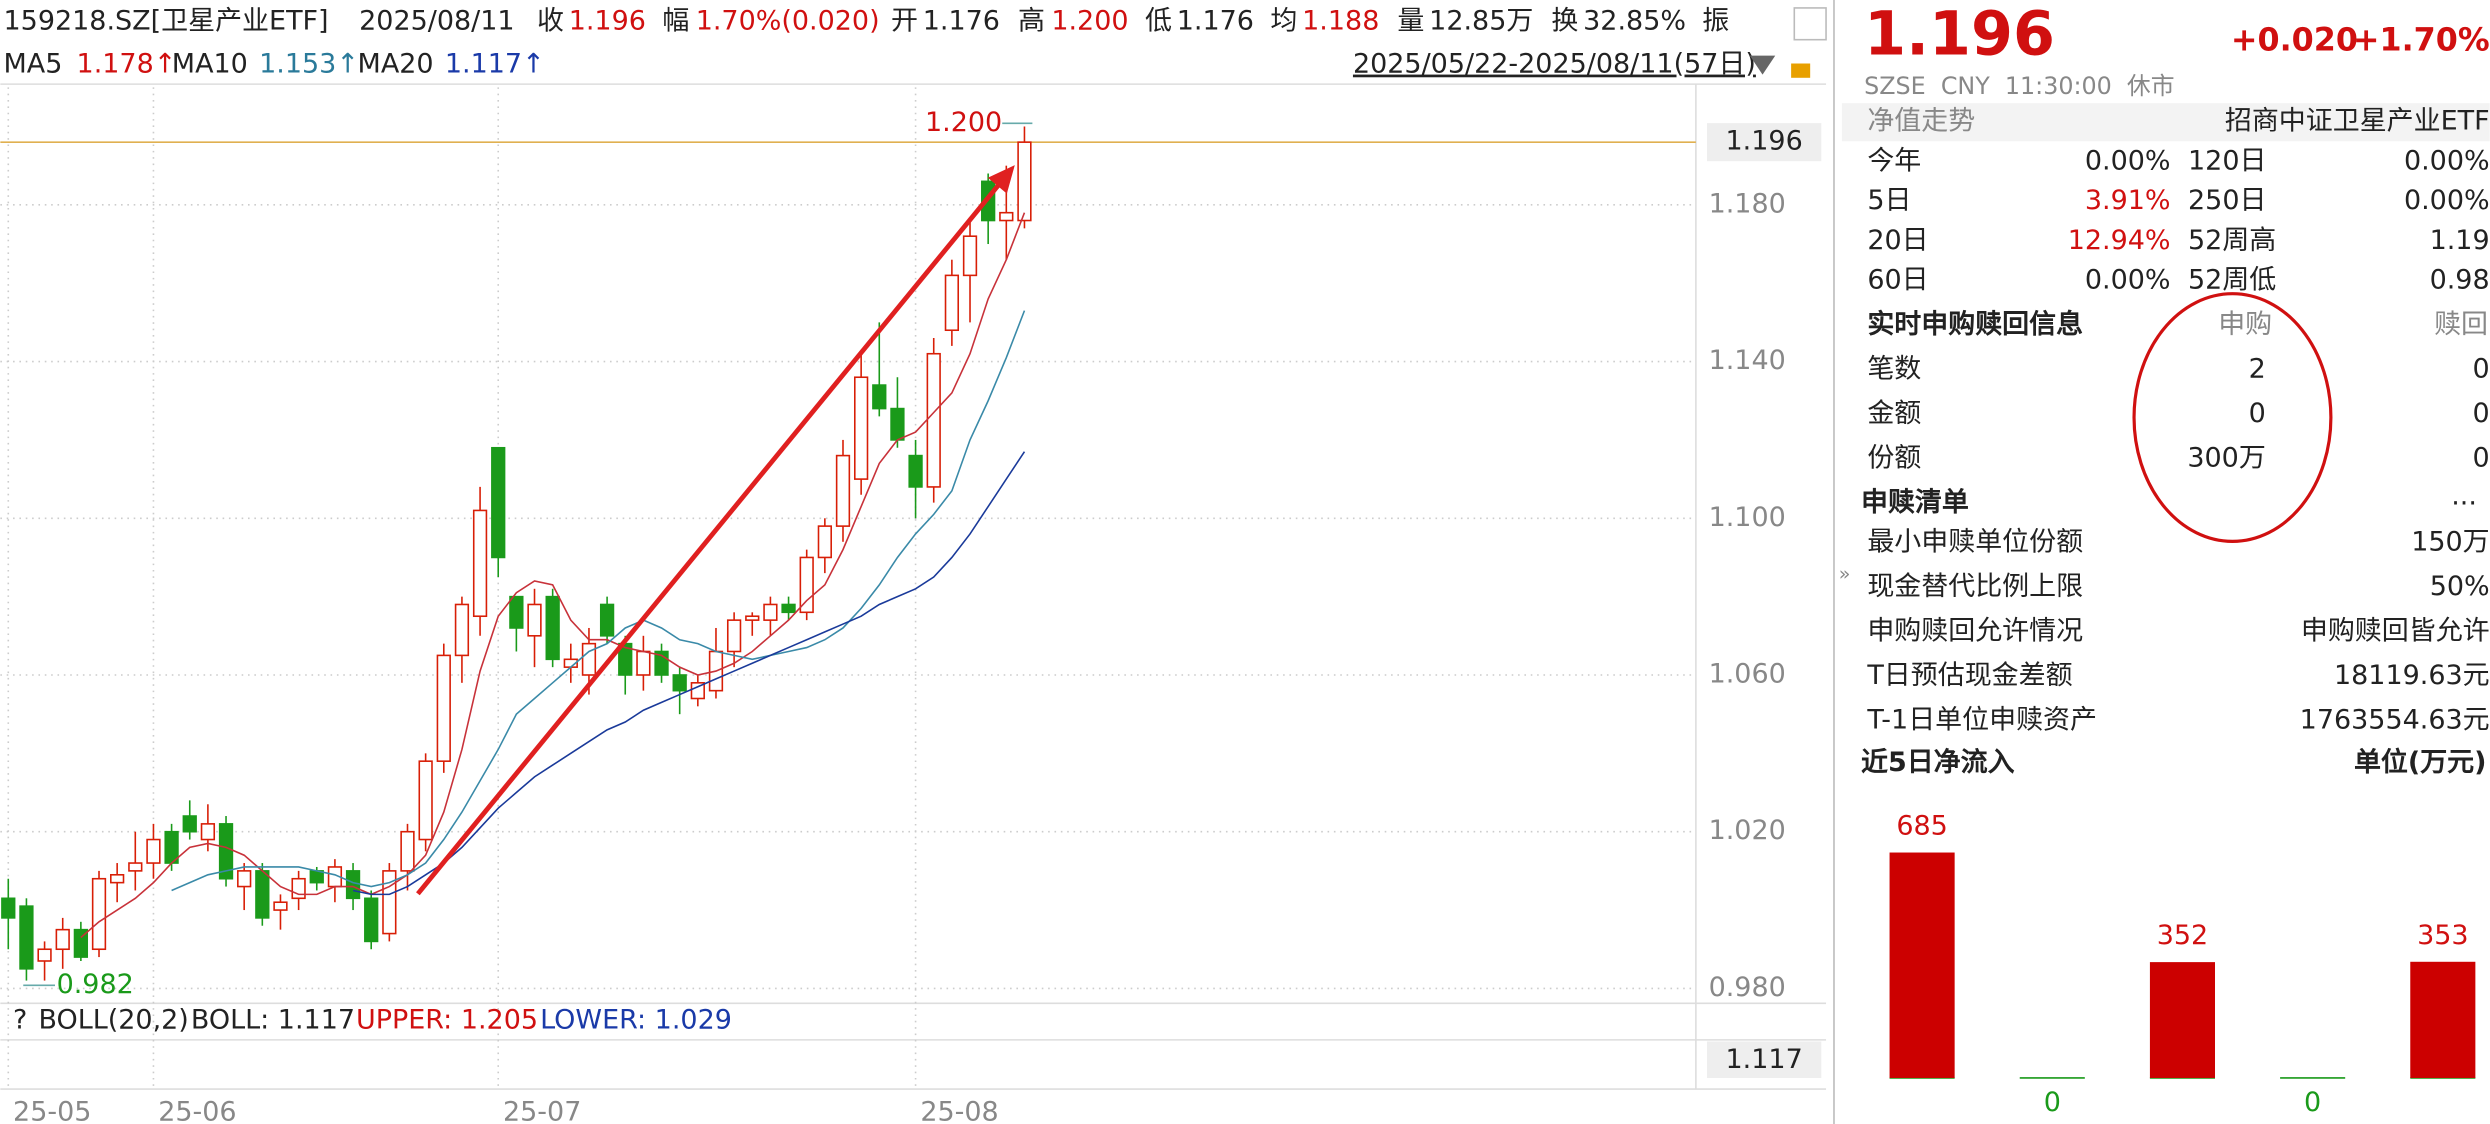 The image size is (2490, 1124). Describe the element at coordinates (1283, 21) in the screenshot. I see `field-label: 均` at that location.